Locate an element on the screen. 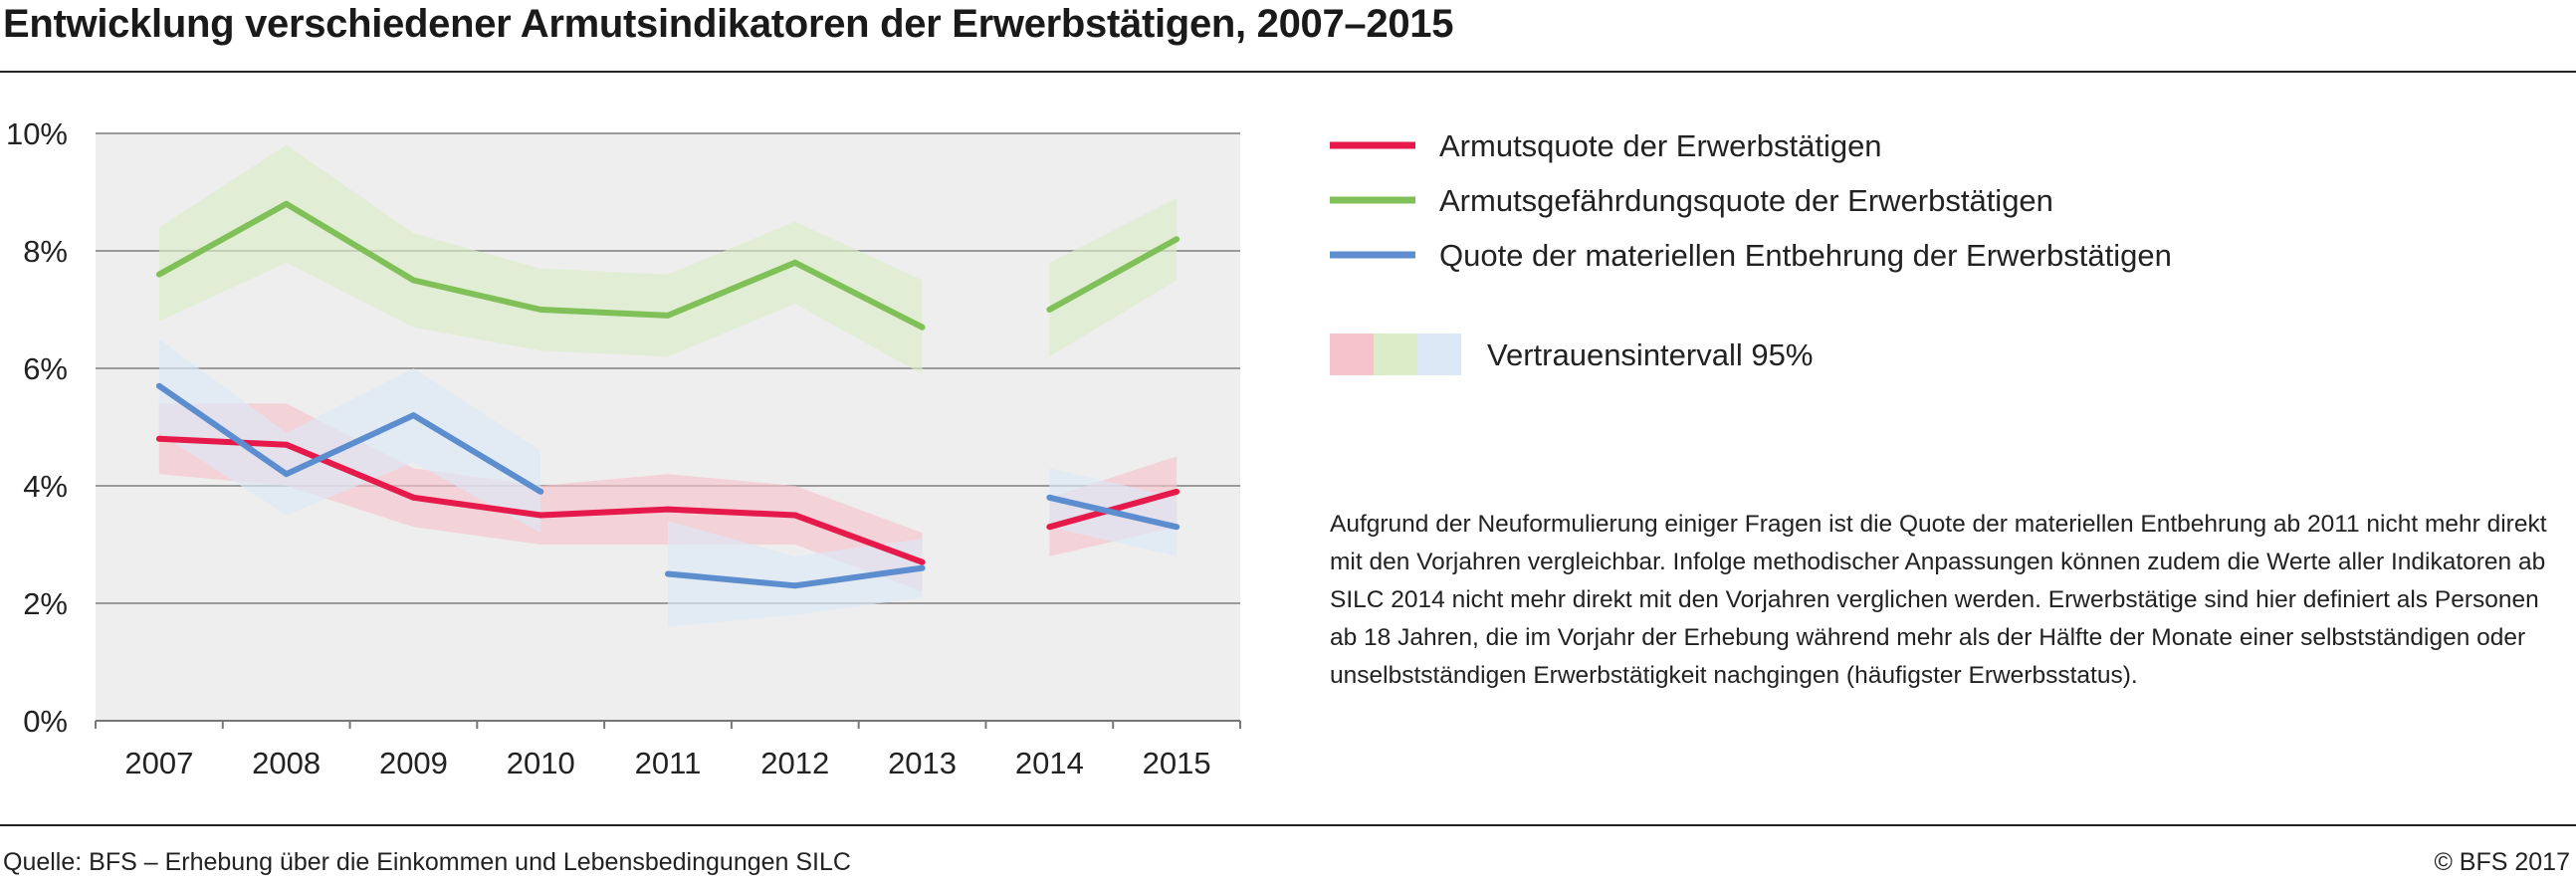 This screenshot has width=2576, height=886. y-tick-label: 6% is located at coordinates (45, 368).